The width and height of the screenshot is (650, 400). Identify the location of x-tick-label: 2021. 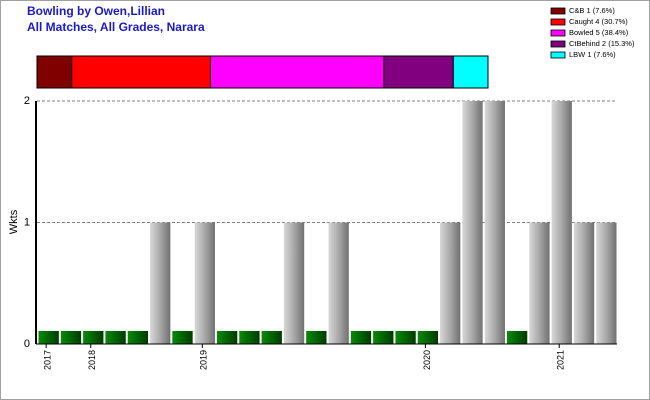
(561, 360).